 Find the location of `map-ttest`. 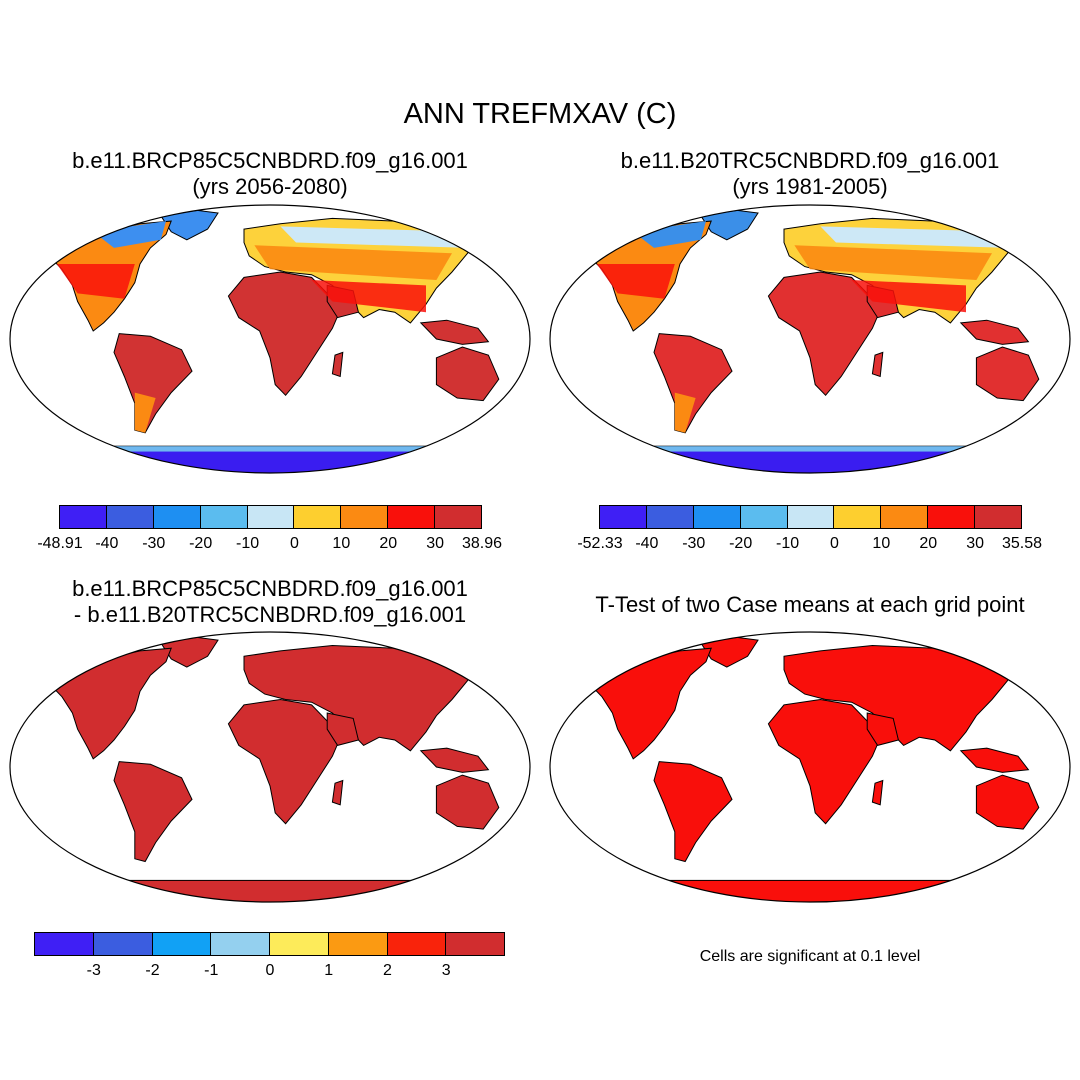

map-ttest is located at coordinates (810, 767).